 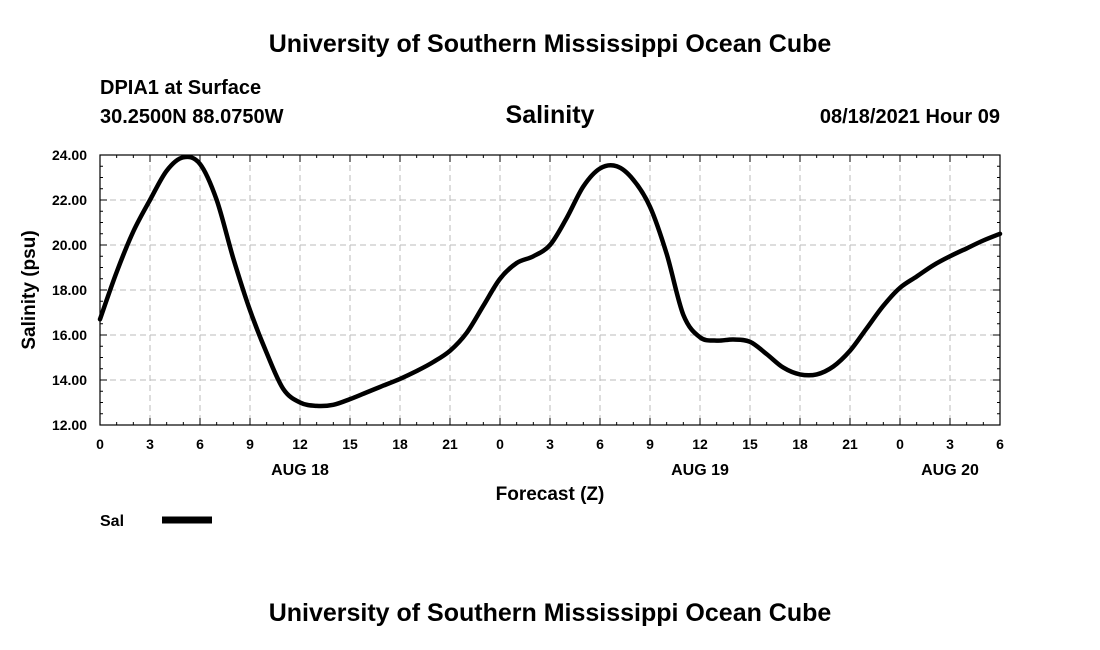 What do you see at coordinates (181, 88) in the screenshot?
I see `station-label: DPIA1 at Surface` at bounding box center [181, 88].